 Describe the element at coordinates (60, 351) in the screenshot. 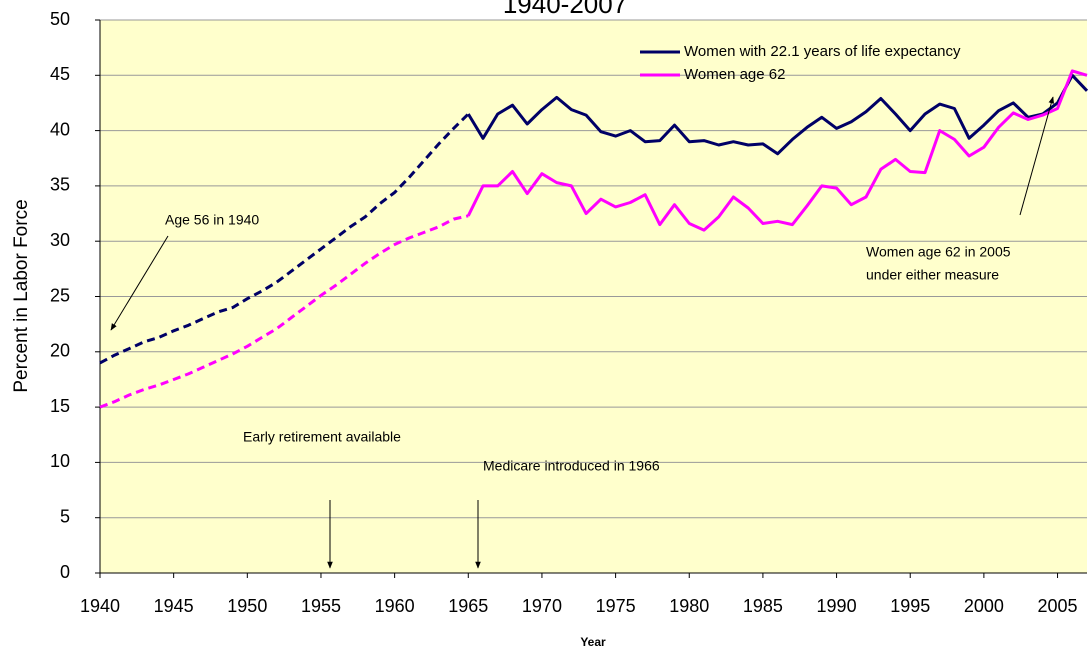

I see `y-tick-label: 20` at that location.